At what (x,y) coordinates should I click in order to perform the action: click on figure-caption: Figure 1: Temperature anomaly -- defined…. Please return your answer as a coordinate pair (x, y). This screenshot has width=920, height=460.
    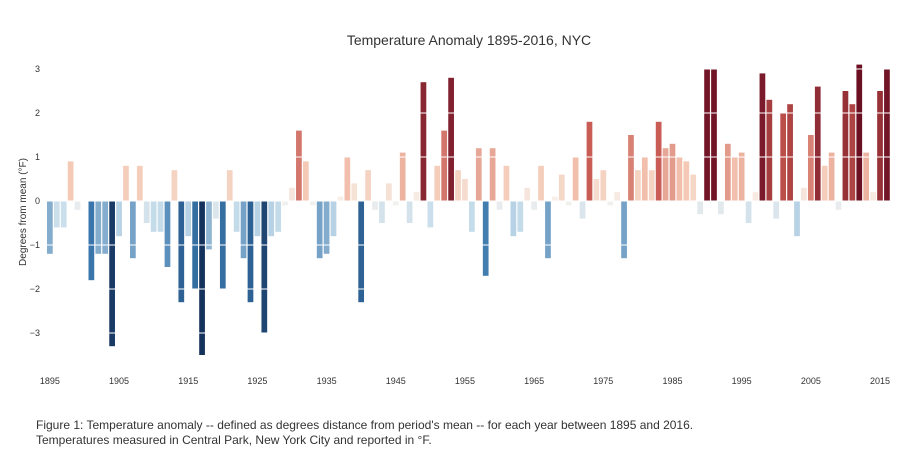
    Looking at the image, I should click on (466, 433).